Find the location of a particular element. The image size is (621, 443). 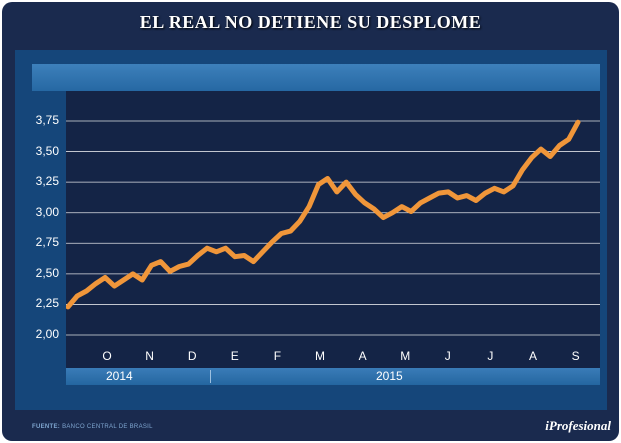

year-divider is located at coordinates (210, 376).